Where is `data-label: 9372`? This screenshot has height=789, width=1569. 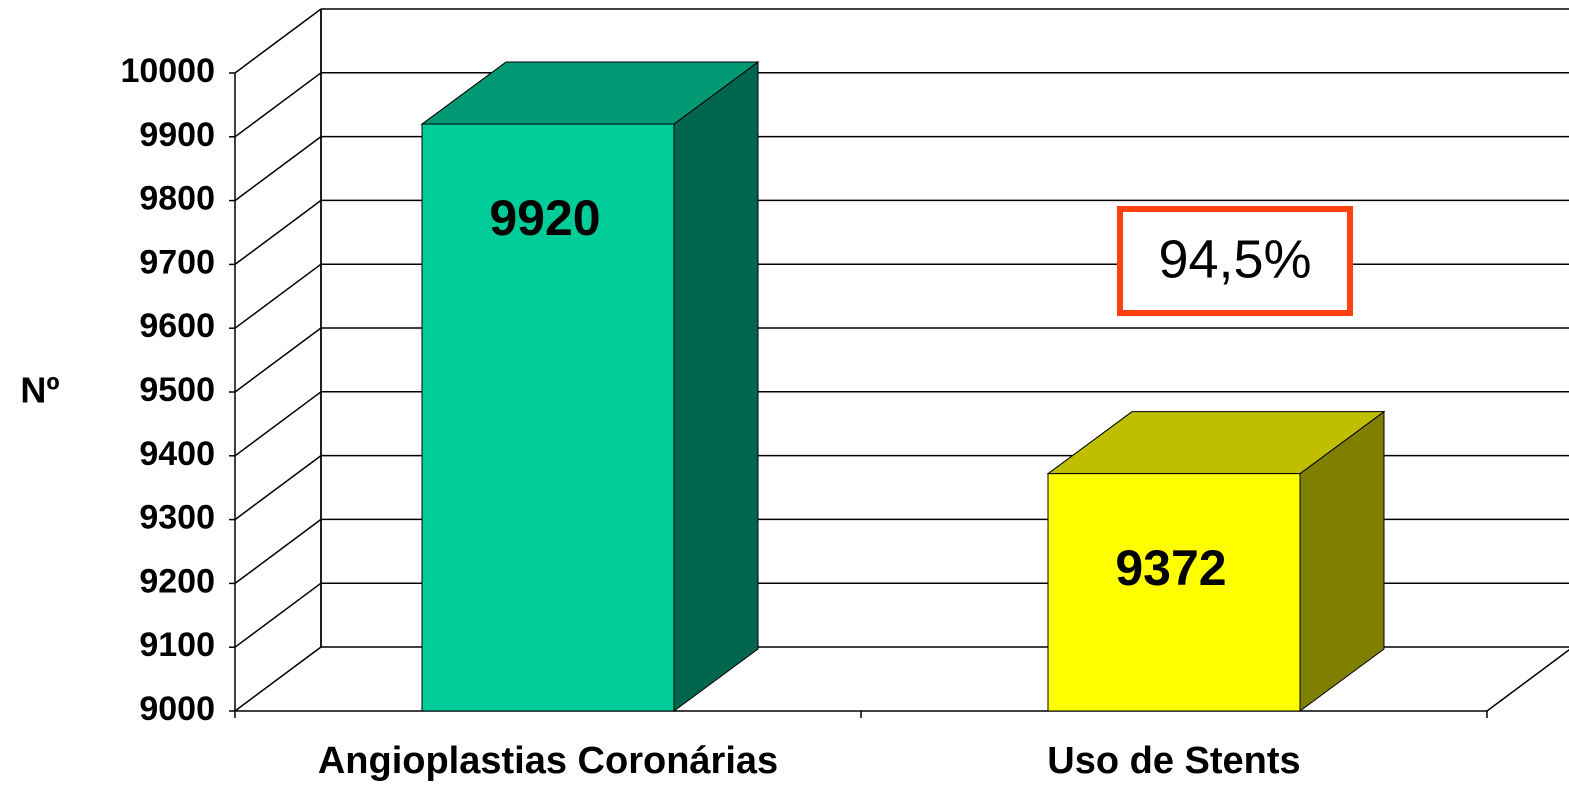
data-label: 9372 is located at coordinates (1170, 568).